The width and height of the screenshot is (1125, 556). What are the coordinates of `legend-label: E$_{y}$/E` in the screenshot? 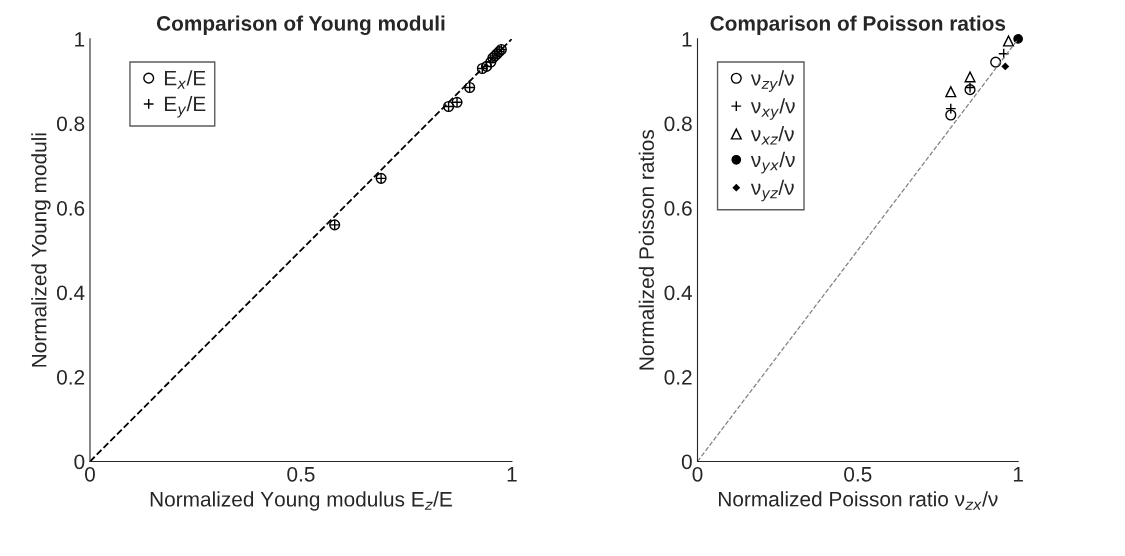 It's located at (185, 107).